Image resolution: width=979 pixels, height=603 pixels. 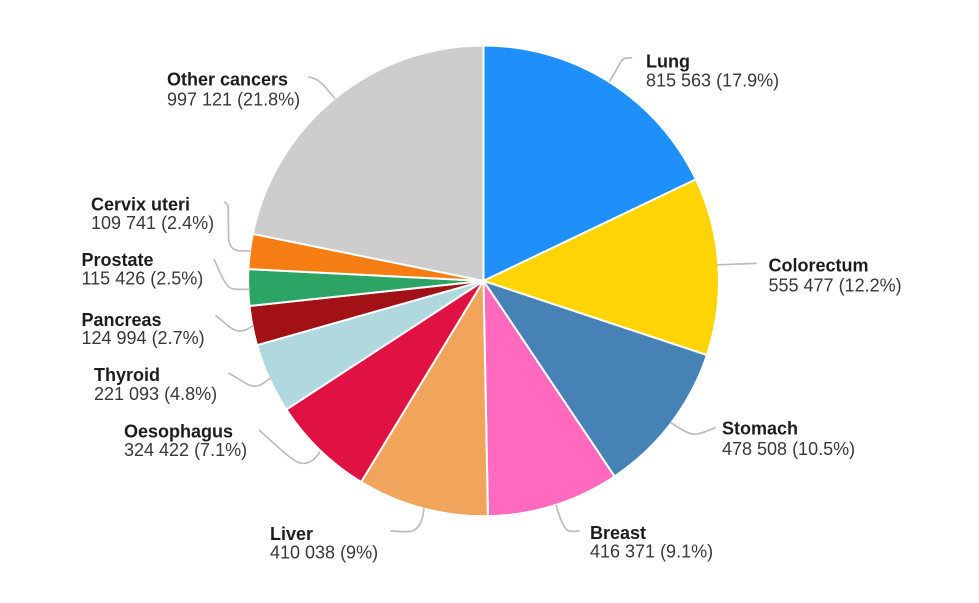 I want to click on svg-text: Oesophagus, so click(x=178, y=432).